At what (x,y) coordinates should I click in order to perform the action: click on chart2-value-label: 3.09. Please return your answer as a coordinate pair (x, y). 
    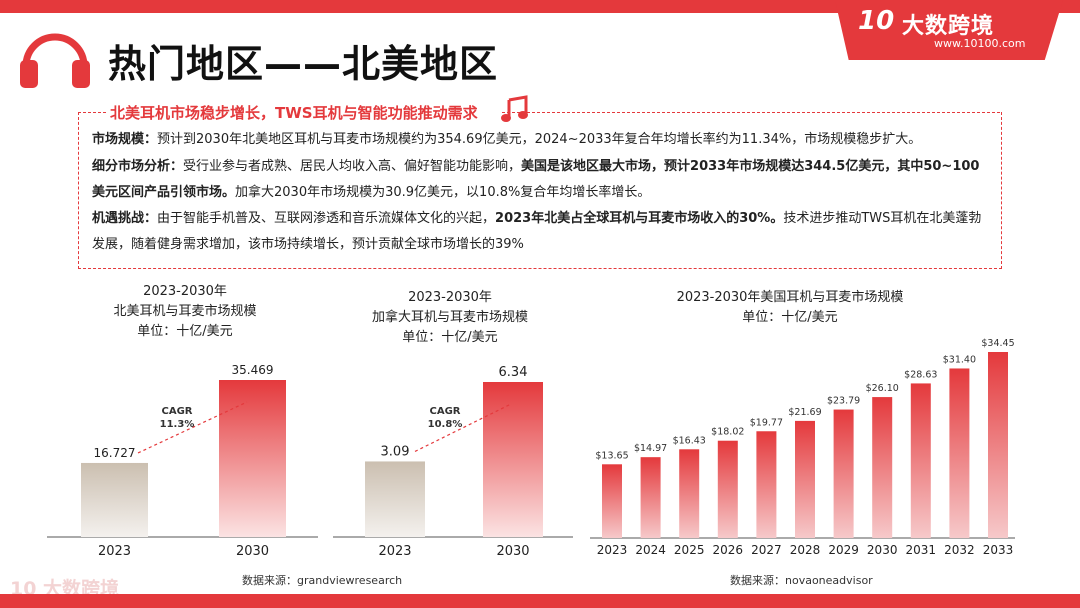
    Looking at the image, I should click on (395, 451).